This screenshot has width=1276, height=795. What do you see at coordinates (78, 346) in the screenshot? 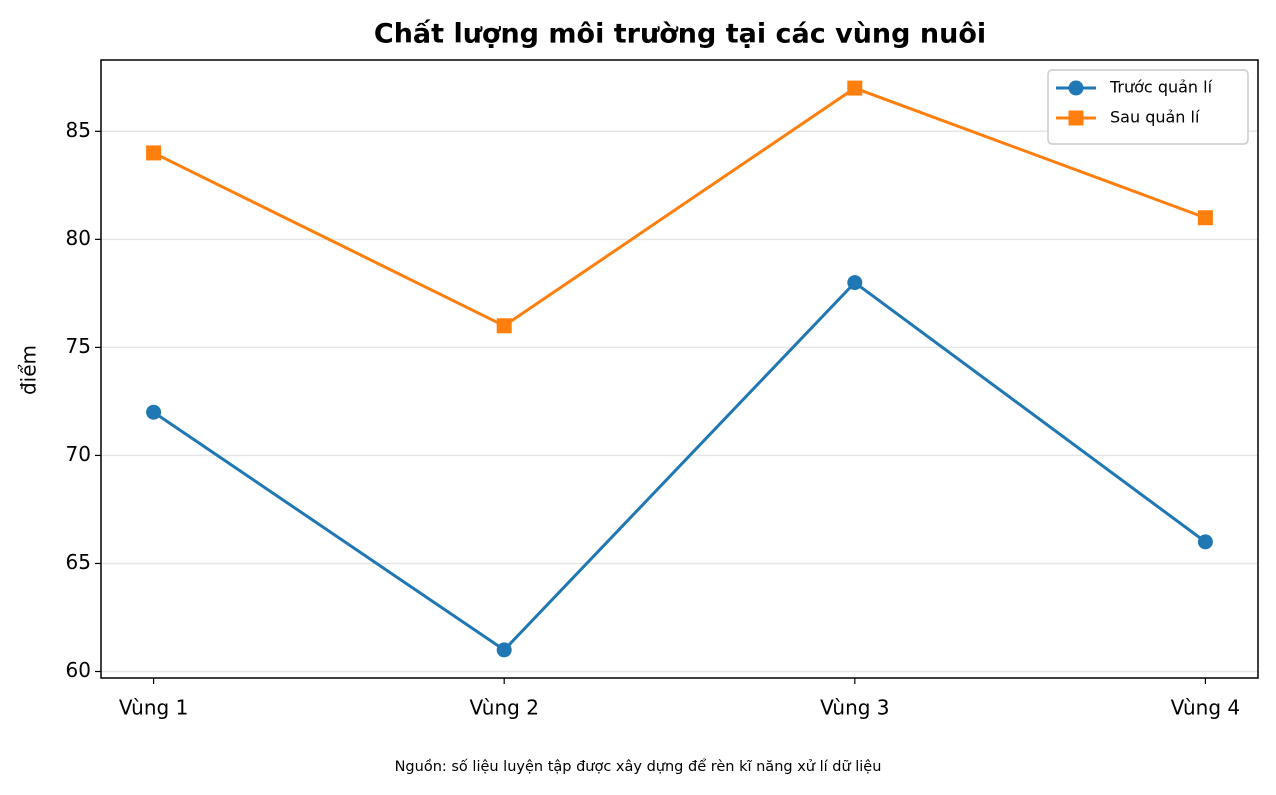
I see `y-tick-label: 75` at bounding box center [78, 346].